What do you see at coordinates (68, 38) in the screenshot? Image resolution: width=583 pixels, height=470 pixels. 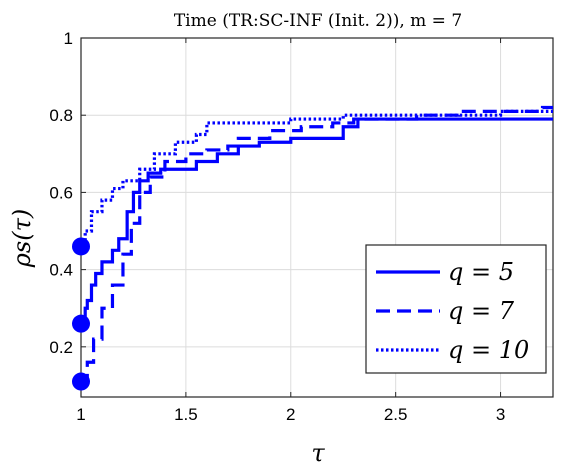 I see `y-tick-label: 1` at bounding box center [68, 38].